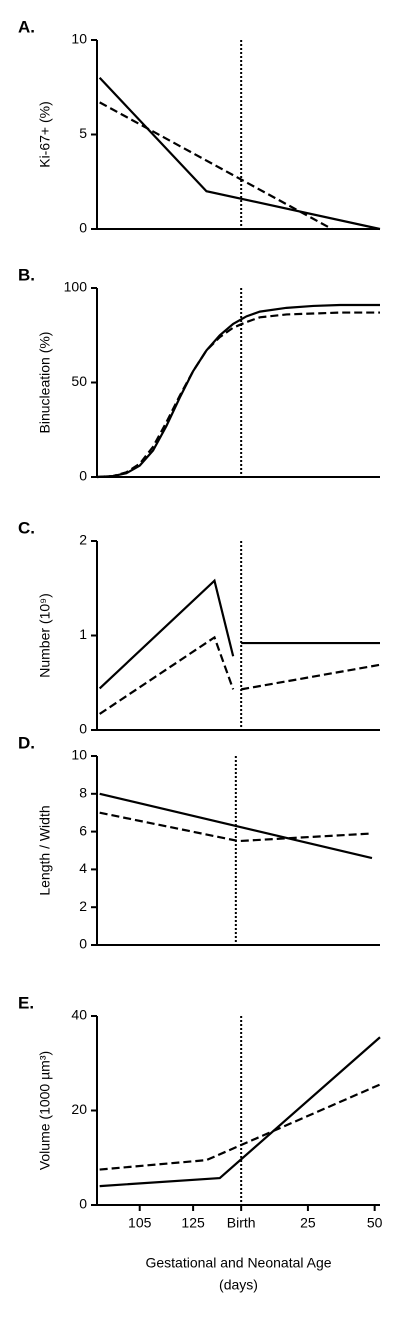 The image size is (400, 1323). Describe the element at coordinates (238, 1285) in the screenshot. I see `x-axis-label: (days)` at that location.